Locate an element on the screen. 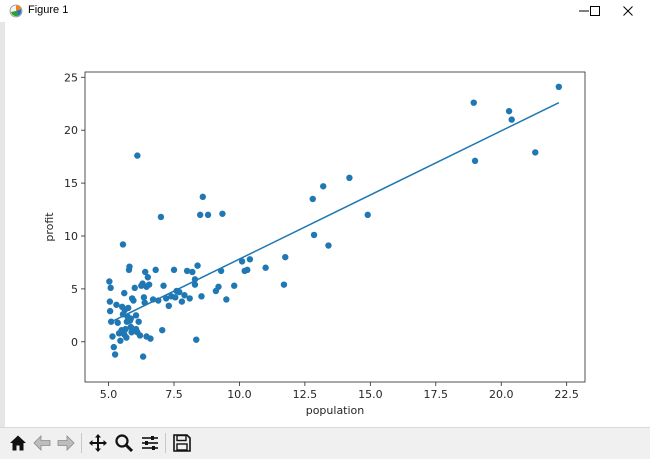  maximize-button is located at coordinates (595, 11).